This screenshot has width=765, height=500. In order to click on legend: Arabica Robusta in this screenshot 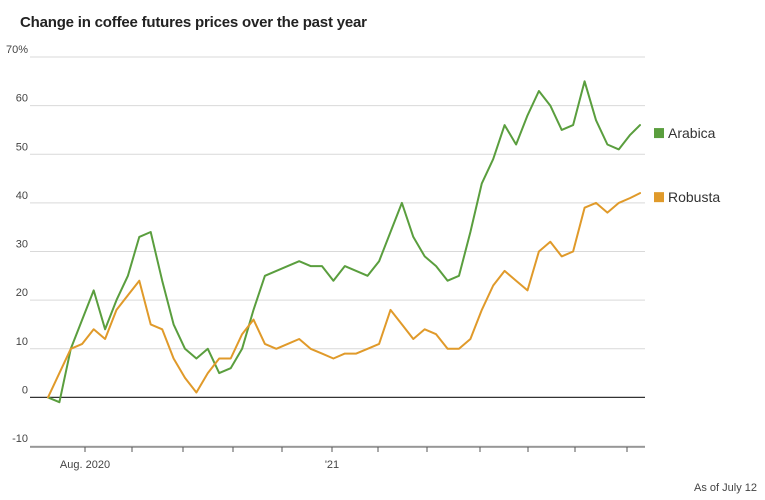, I will do `click(687, 165)`.